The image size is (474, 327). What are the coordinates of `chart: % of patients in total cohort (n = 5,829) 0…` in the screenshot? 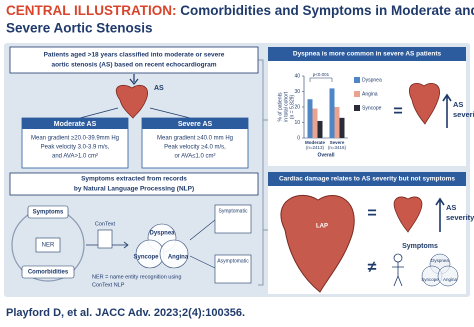 It's located at (329, 115).